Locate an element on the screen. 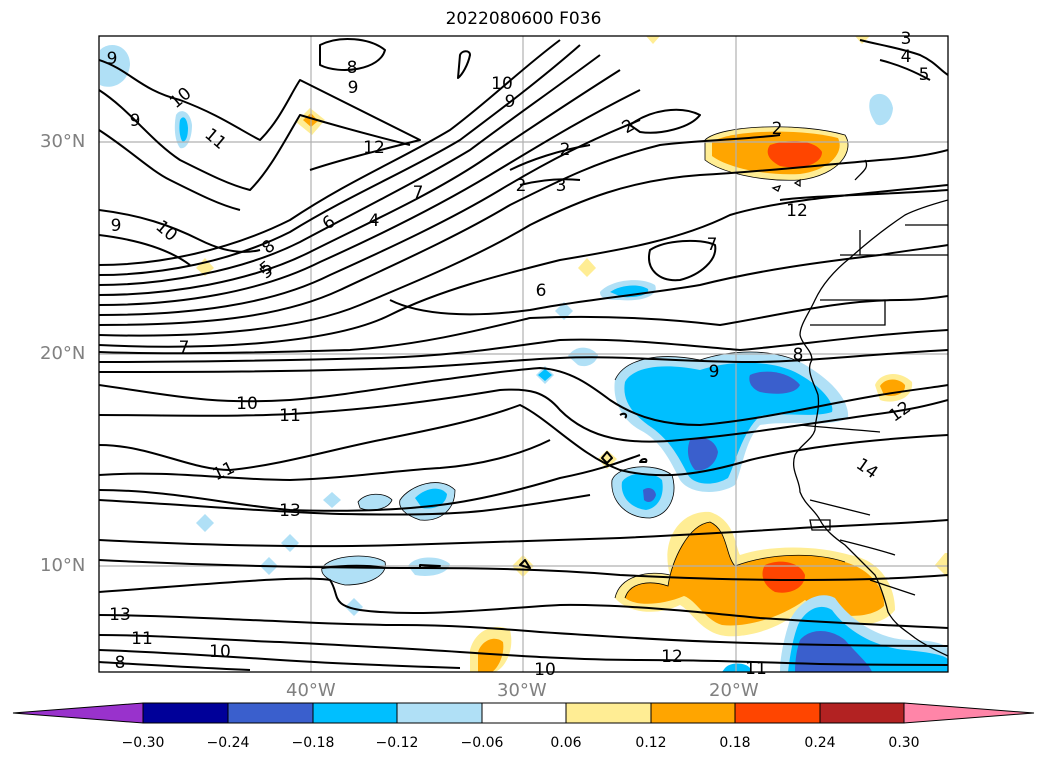 The width and height of the screenshot is (1047, 763). colorbar-tick-label: −0.06 is located at coordinates (482, 743).